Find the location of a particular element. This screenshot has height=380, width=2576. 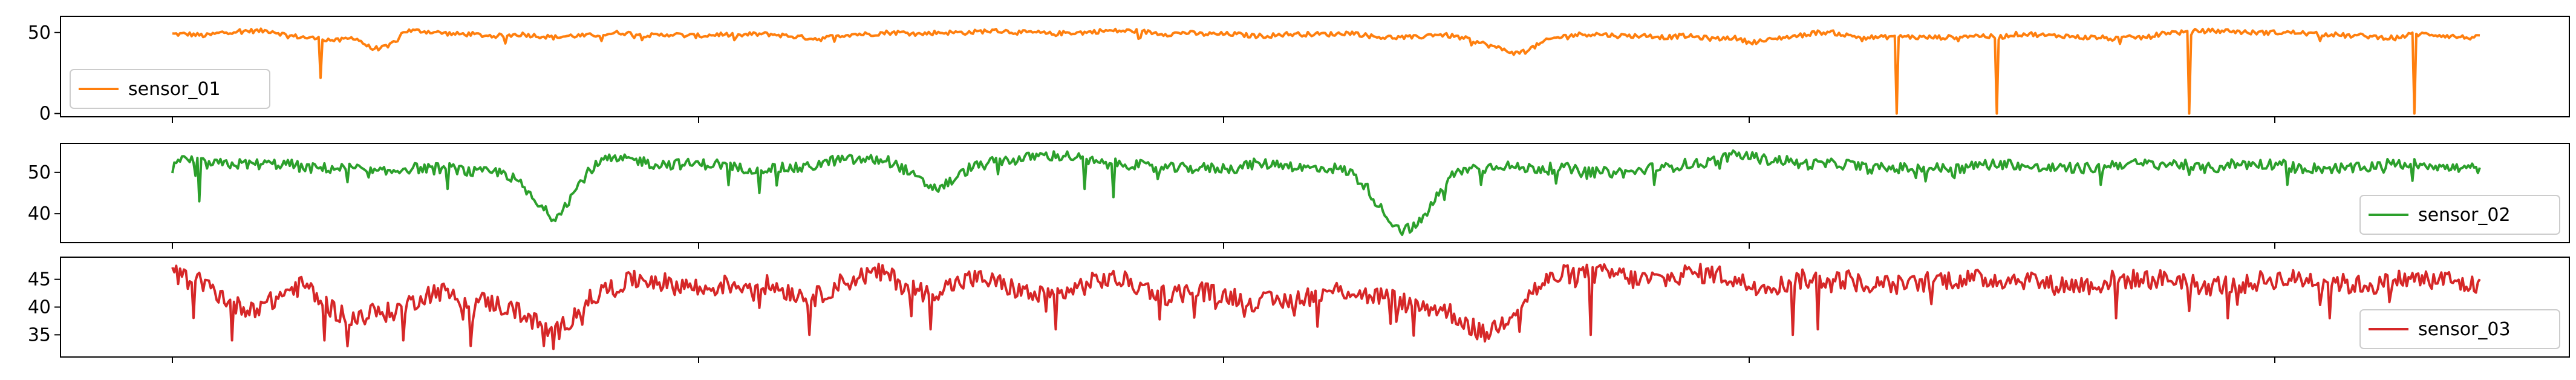

legend: sensor_01 is located at coordinates (170, 89).